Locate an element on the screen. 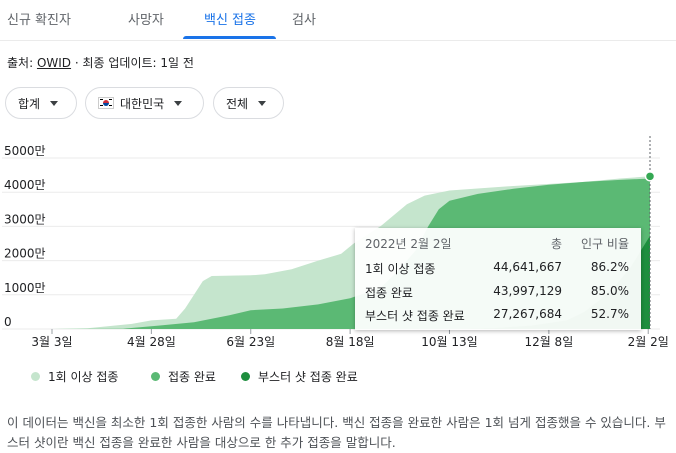 The image size is (676, 453). range-value: 전체 is located at coordinates (237, 103).